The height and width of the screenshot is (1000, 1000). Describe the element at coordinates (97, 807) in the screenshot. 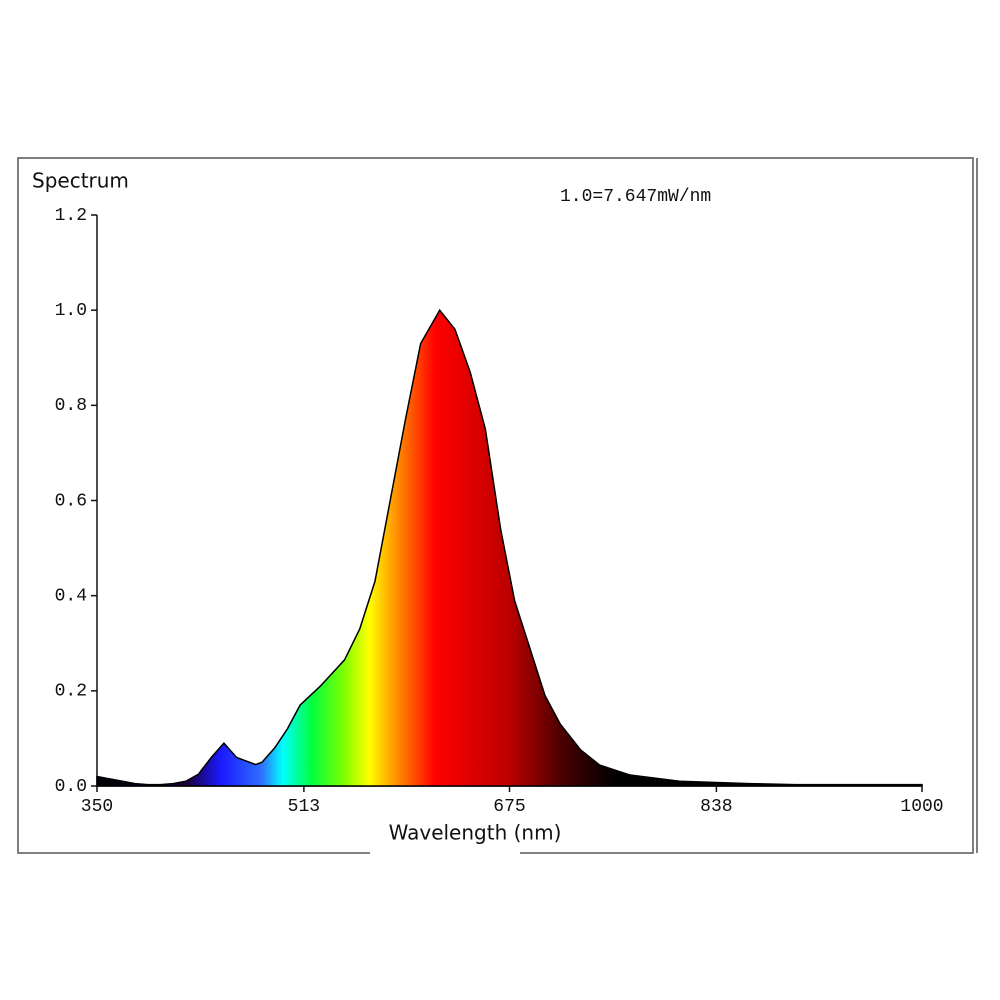

I see `x-tick-label: 350` at that location.